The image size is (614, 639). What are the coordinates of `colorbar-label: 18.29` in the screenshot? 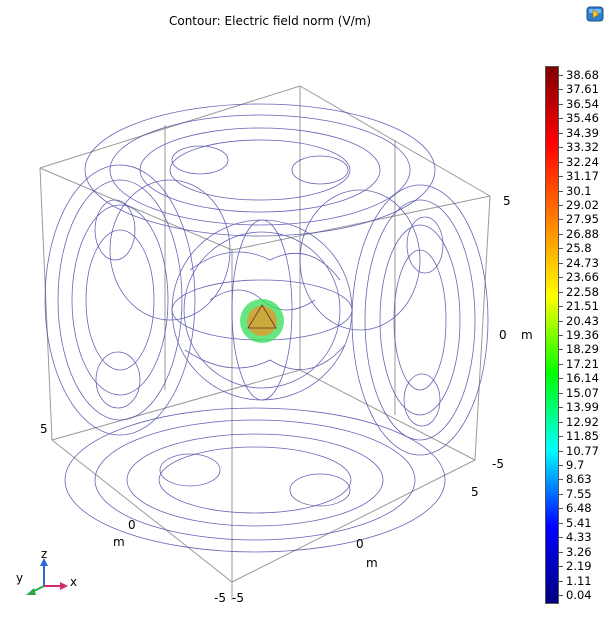 It's located at (582, 349).